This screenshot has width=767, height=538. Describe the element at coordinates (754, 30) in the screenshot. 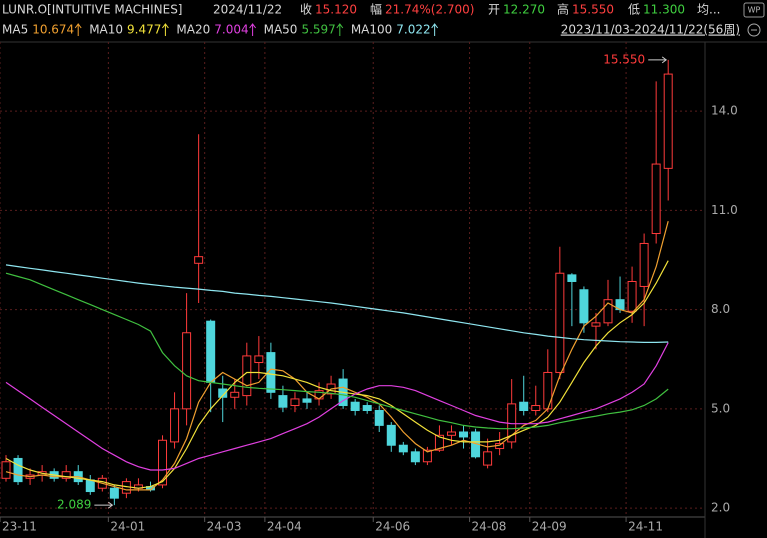

I see `zoom-icon` at that location.